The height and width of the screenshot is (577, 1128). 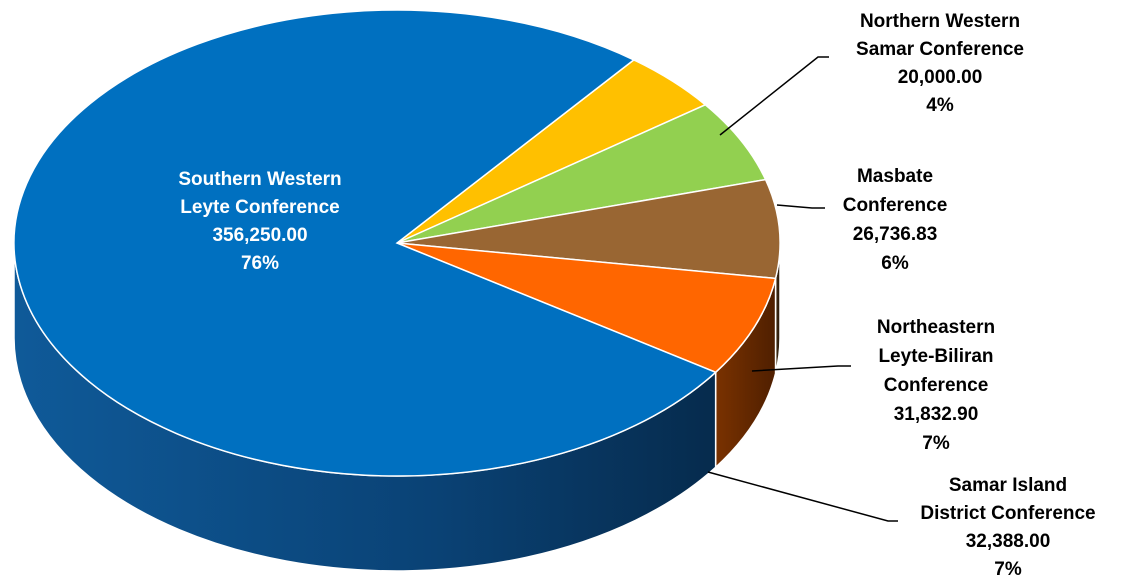 I want to click on data-label-line: 32,388.00, so click(x=1008, y=541).